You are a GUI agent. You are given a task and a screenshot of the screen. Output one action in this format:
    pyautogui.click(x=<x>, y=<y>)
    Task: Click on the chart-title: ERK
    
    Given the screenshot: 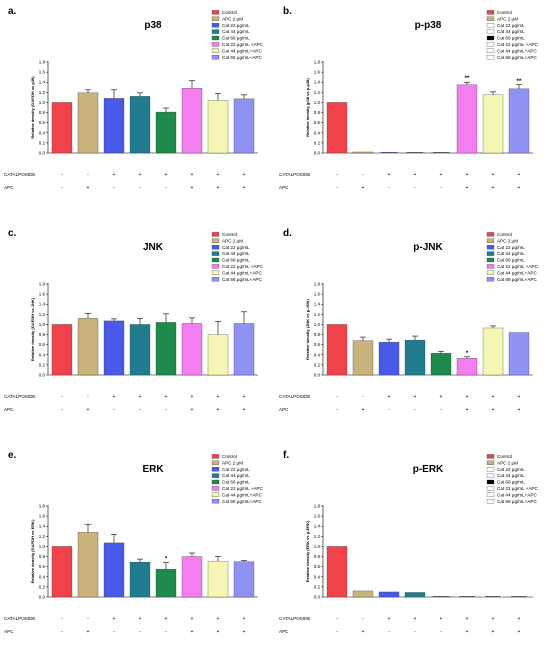 What is the action you would take?
    pyautogui.click(x=153, y=469)
    